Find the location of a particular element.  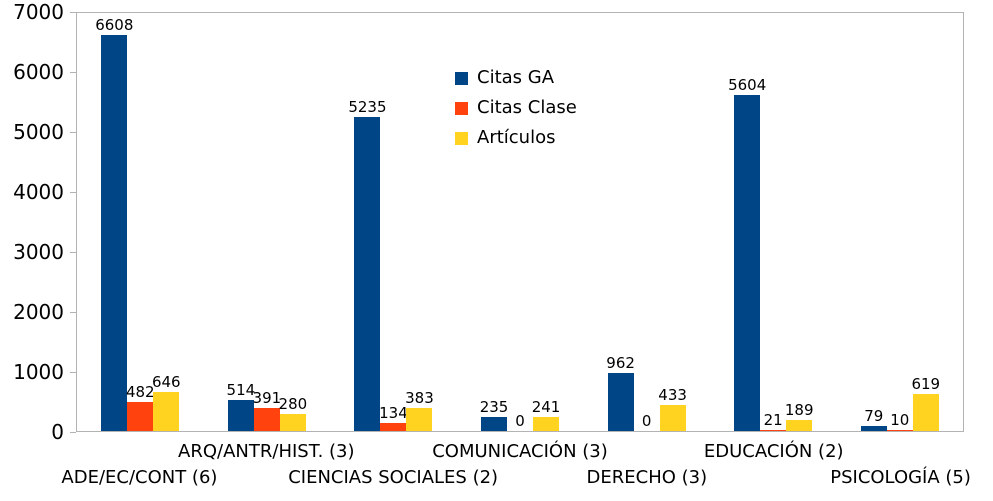

bar-wrap-art-culos: 646 is located at coordinates (166, 402).